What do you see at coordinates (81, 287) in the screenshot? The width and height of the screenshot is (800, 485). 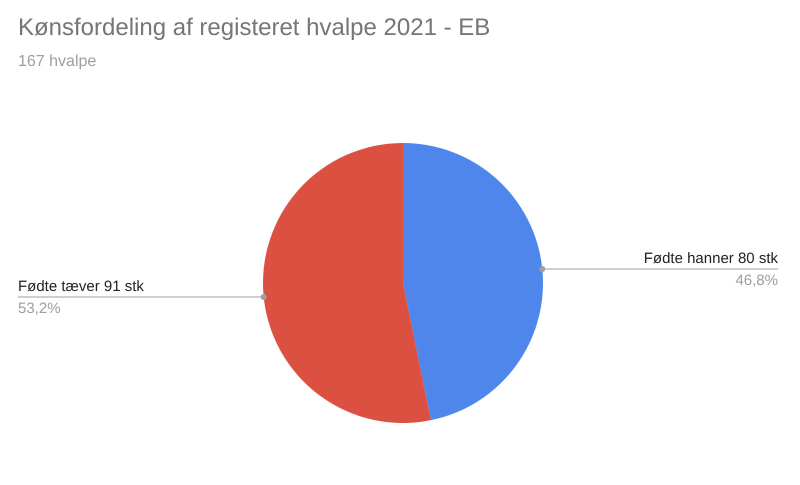 I see `slice-label: Fødte tæver 91 stk` at bounding box center [81, 287].